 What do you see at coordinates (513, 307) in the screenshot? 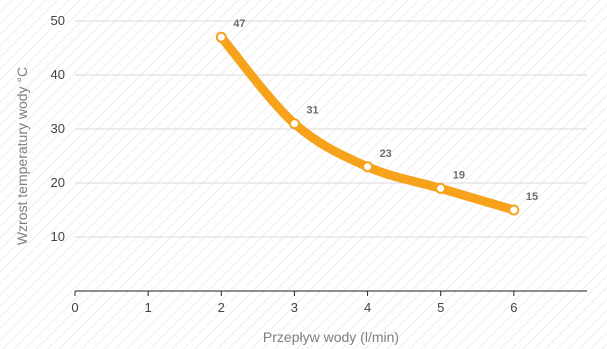
I see `x-tick-label: 6` at bounding box center [513, 307].